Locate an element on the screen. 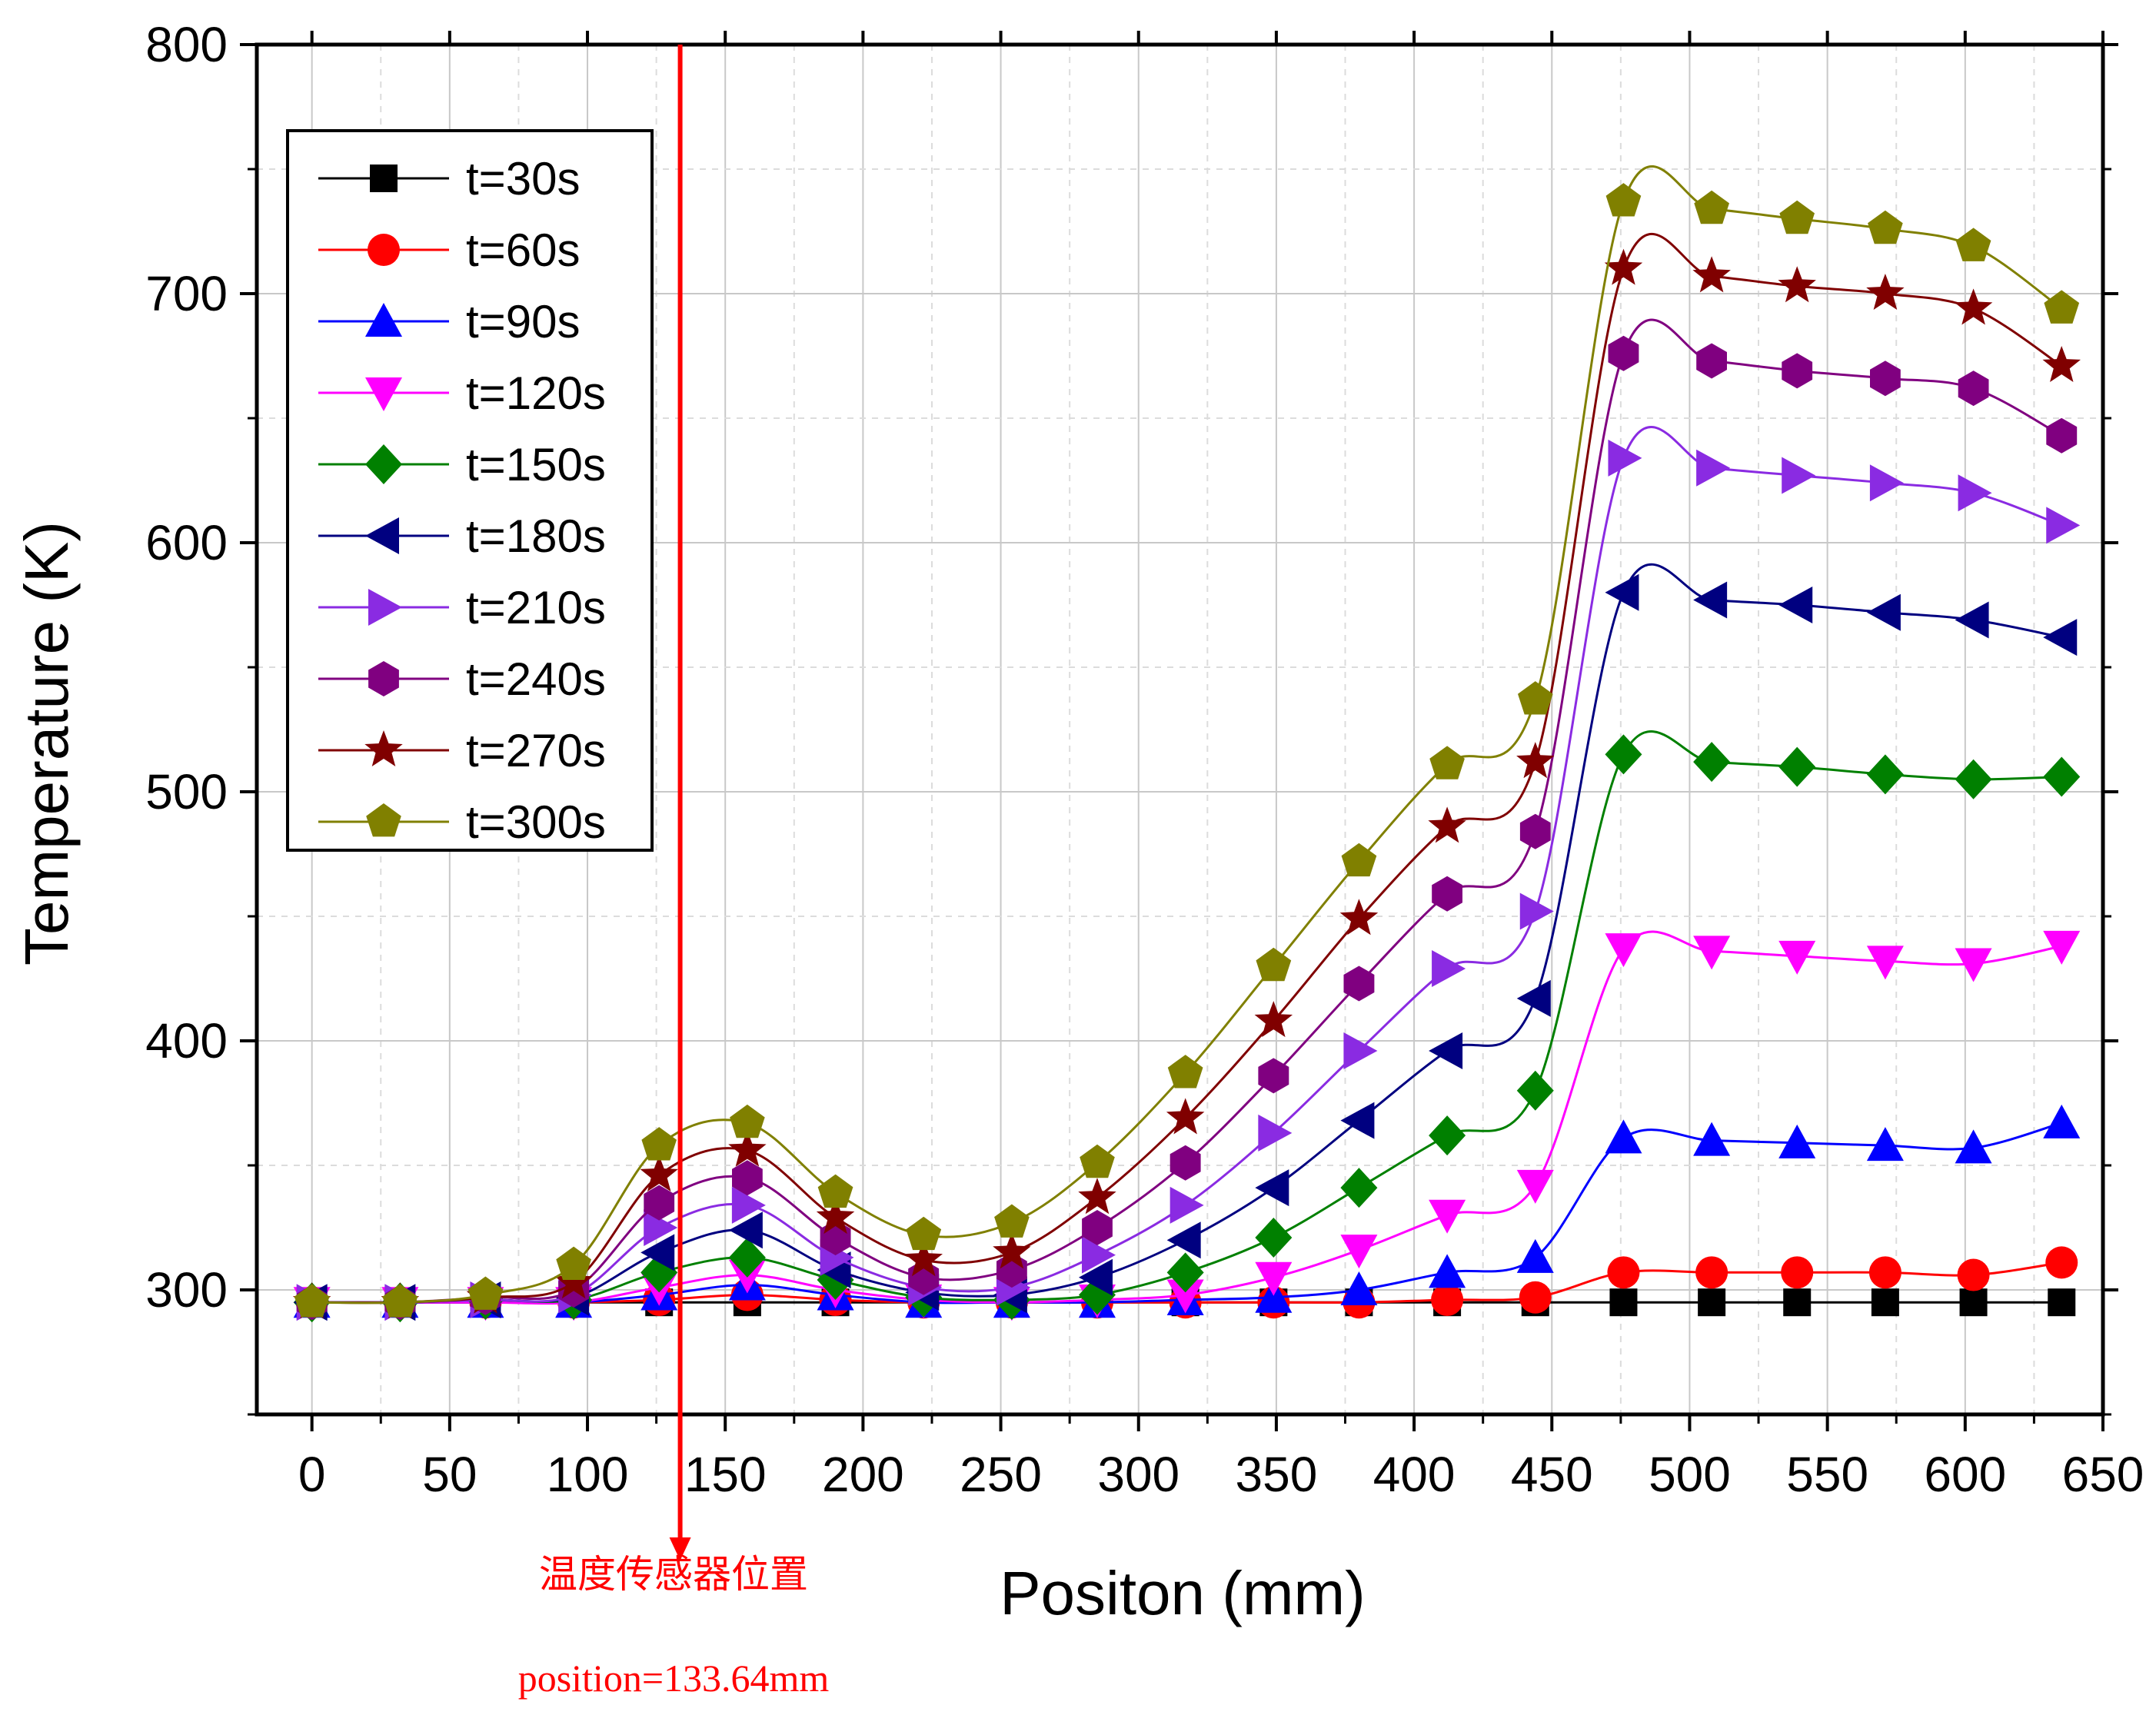 The width and height of the screenshot is (2156, 1715). sensor-annotation: 温度传感器位置 position=133.64mm is located at coordinates (674, 872).